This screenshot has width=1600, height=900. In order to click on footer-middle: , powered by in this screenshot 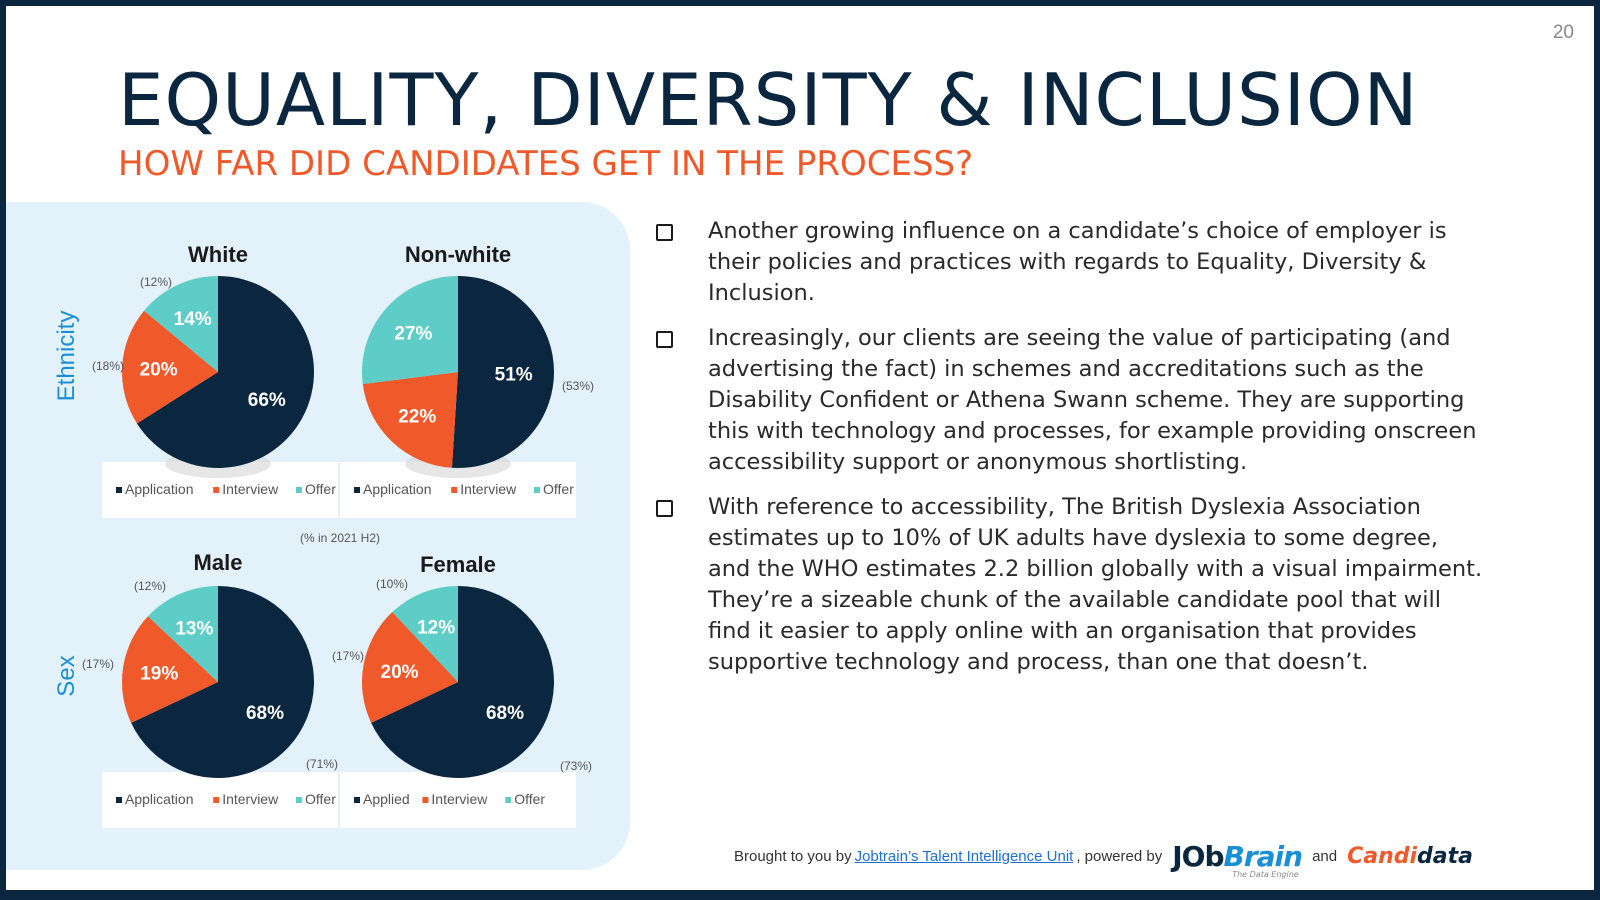, I will do `click(1119, 856)`.